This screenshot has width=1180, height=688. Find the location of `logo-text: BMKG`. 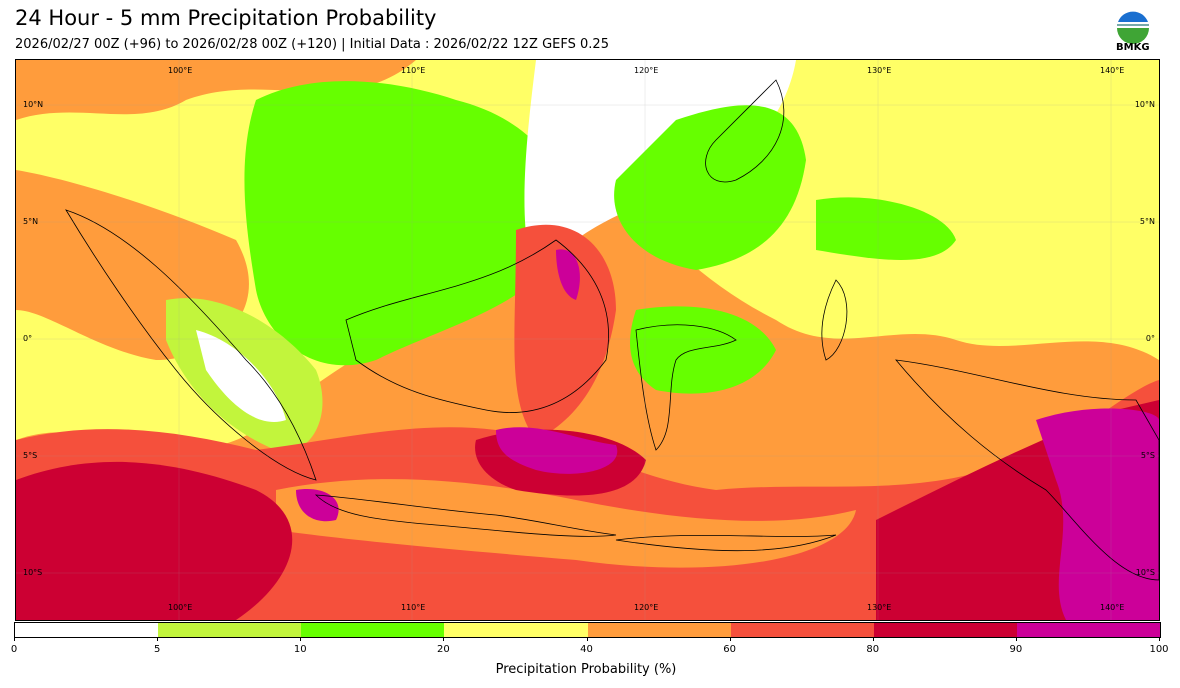

logo-text: BMKG is located at coordinates (1133, 47).